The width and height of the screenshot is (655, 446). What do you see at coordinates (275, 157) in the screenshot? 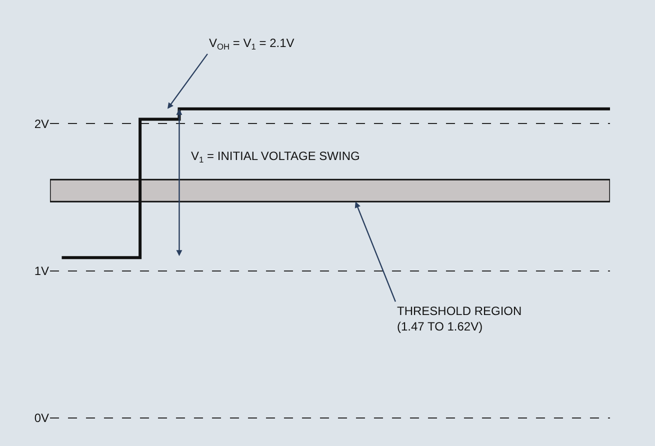
I see `annotation: V$_{1}$ = INITIAL VOLTAGE SWING` at bounding box center [275, 157].